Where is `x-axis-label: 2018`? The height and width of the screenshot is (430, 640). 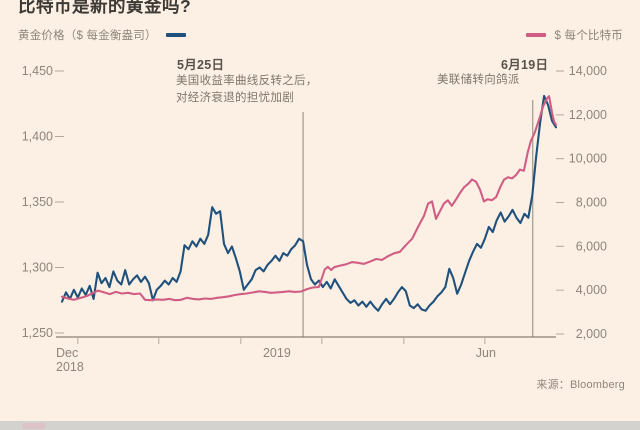
x-axis-label: 2018 is located at coordinates (70, 367).